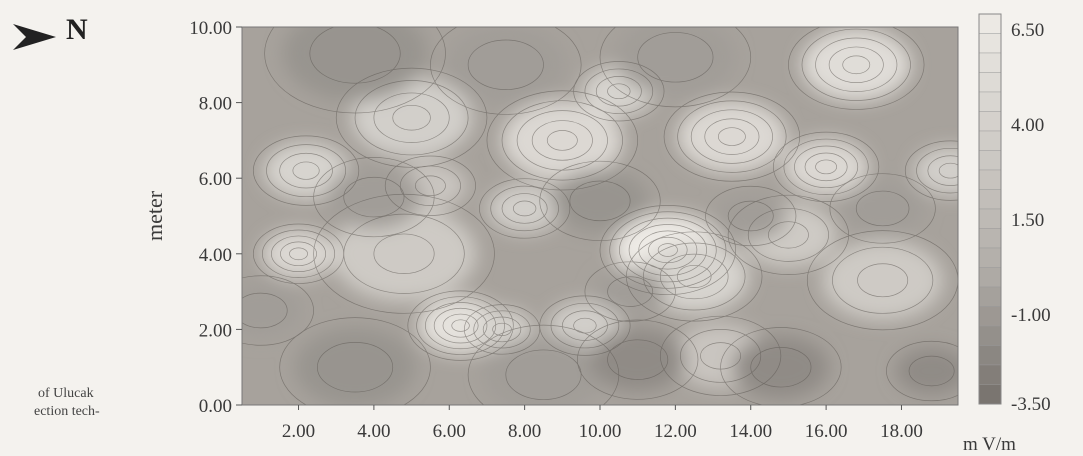 The image size is (1083, 456). What do you see at coordinates (34, 37) in the screenshot?
I see `north-arrow-icon` at bounding box center [34, 37].